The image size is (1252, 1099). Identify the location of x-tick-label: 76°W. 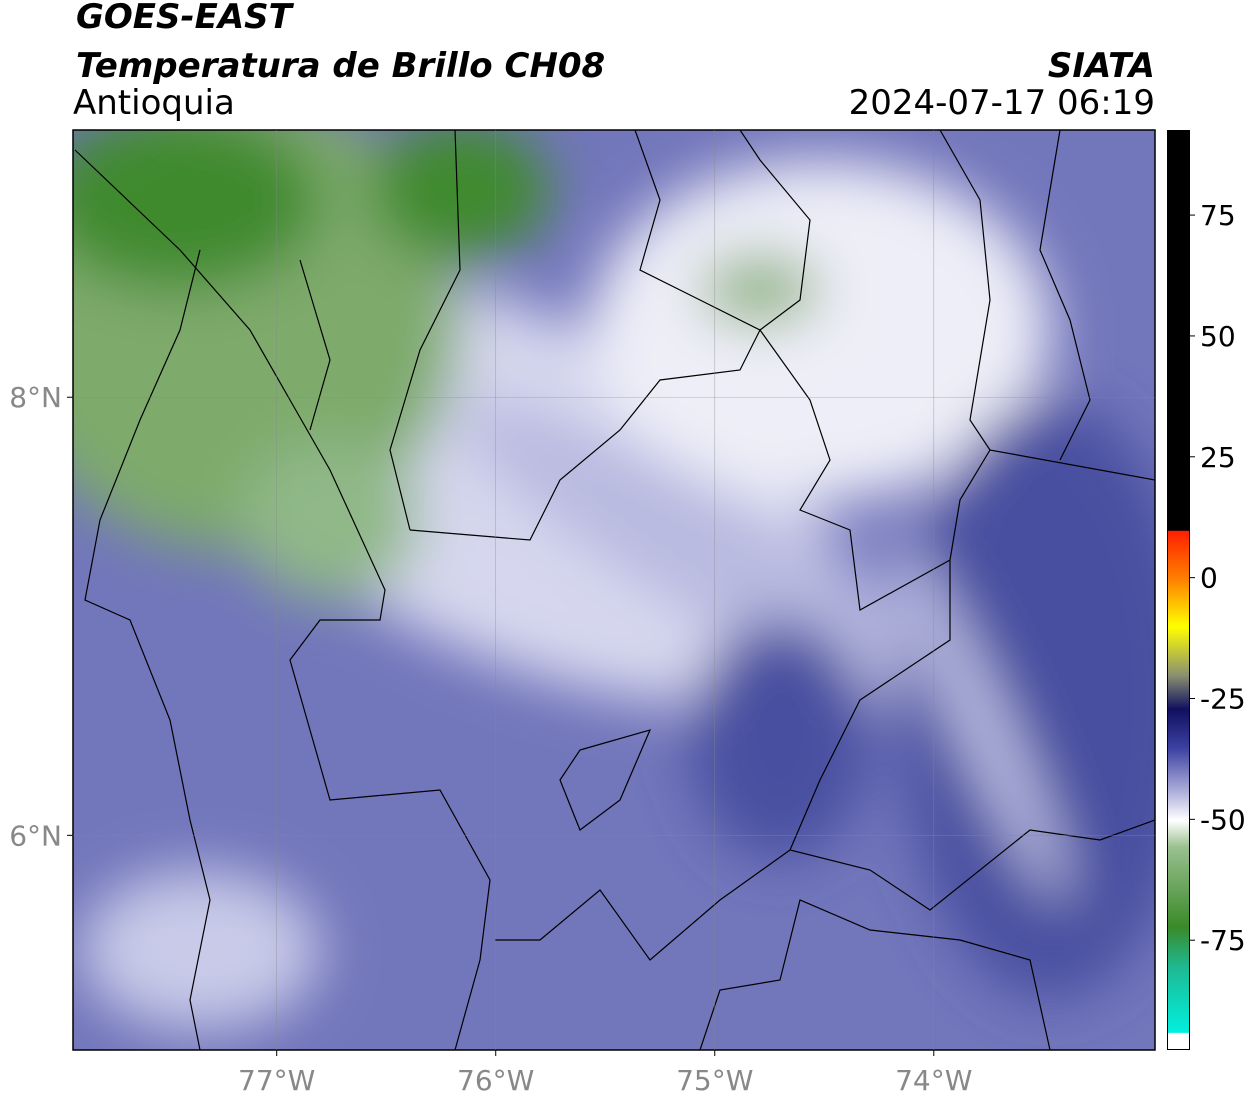
(495, 1080).